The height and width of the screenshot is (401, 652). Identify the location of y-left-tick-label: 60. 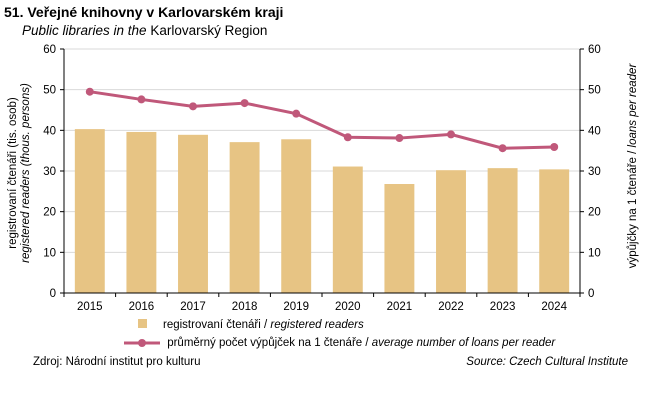
(49, 50).